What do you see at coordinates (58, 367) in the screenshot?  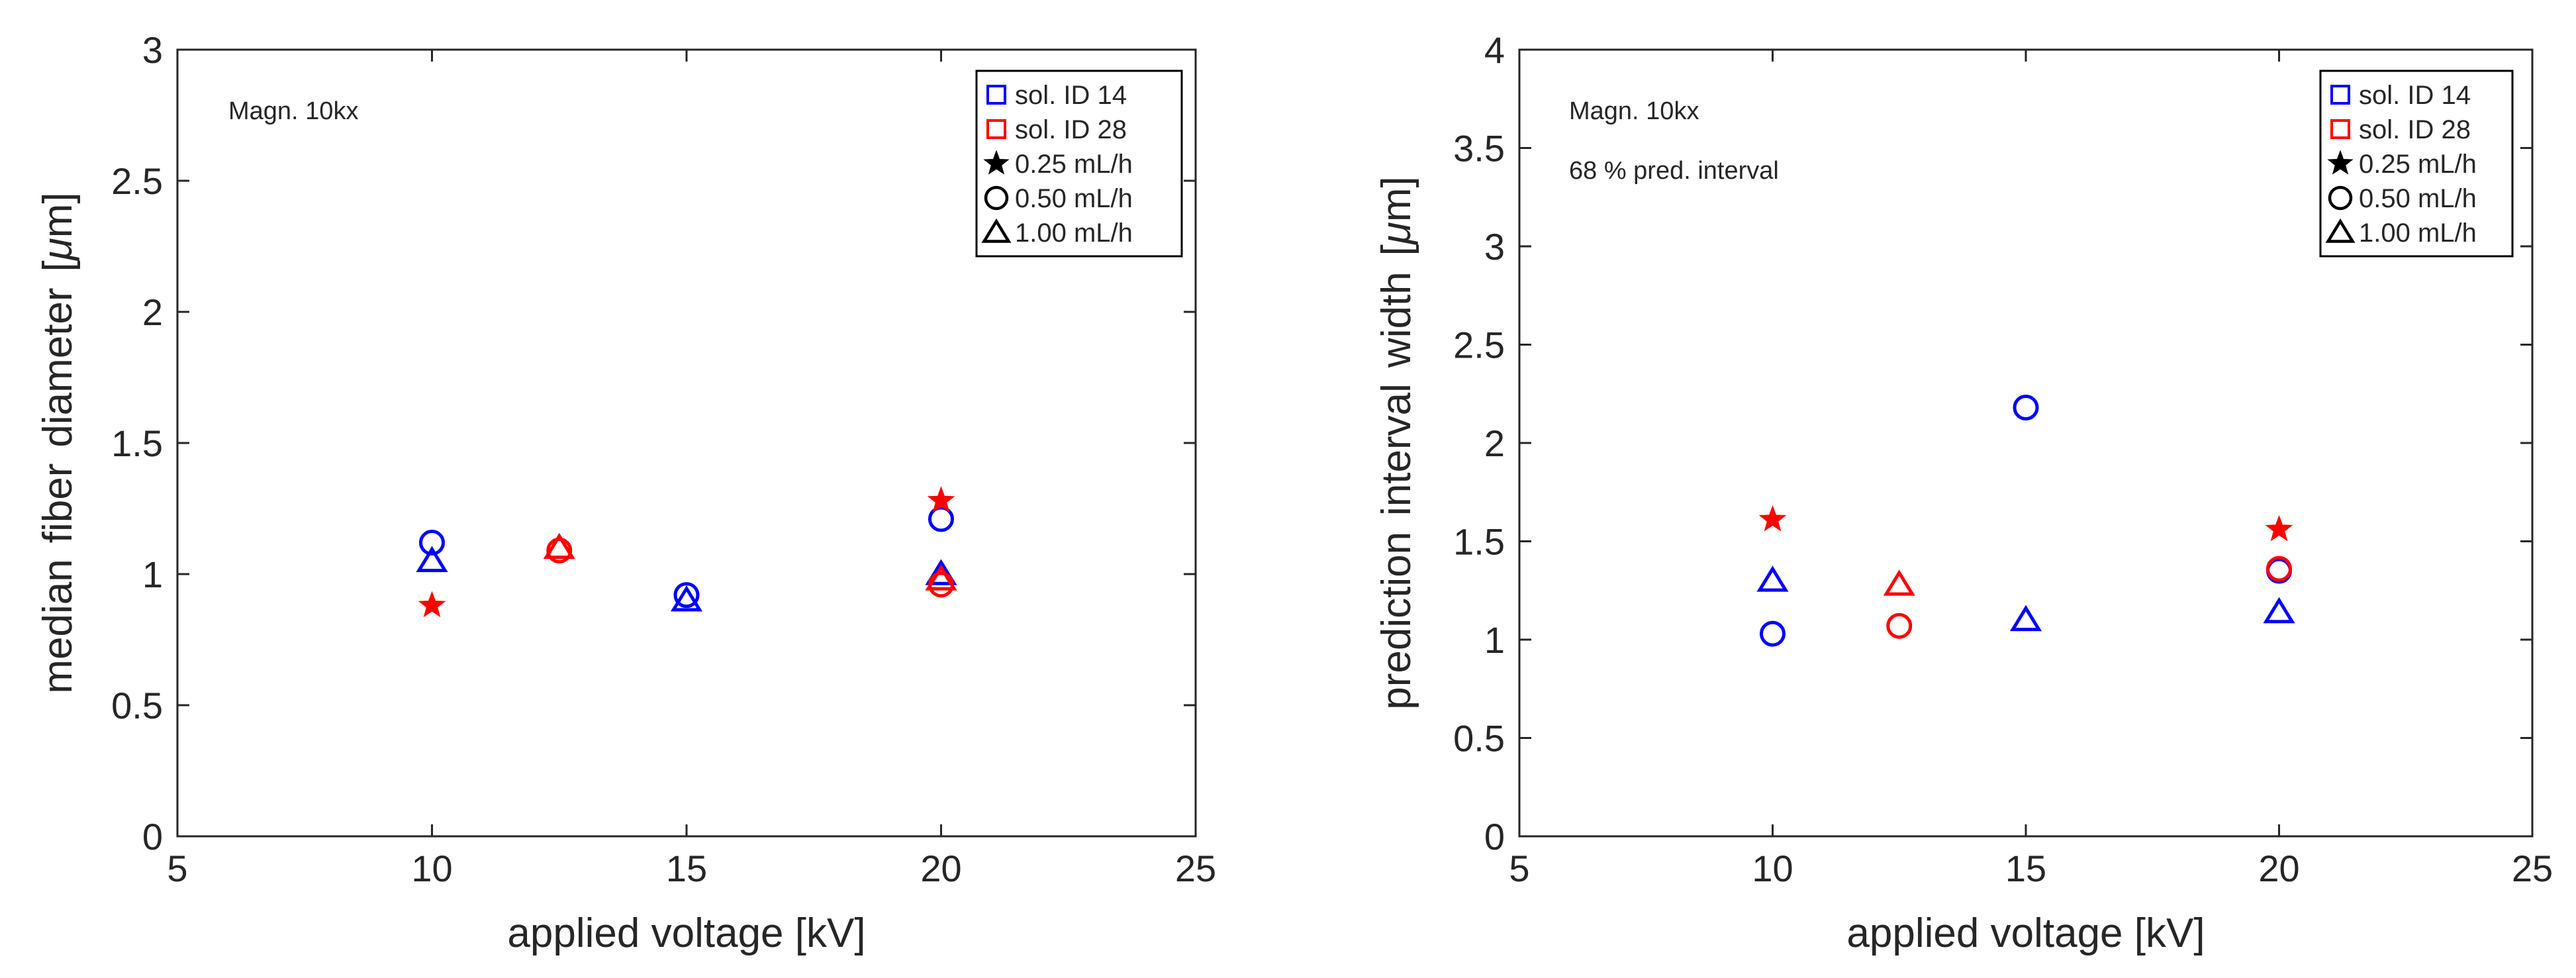 I see `y-axis-label-part: diameter` at bounding box center [58, 367].